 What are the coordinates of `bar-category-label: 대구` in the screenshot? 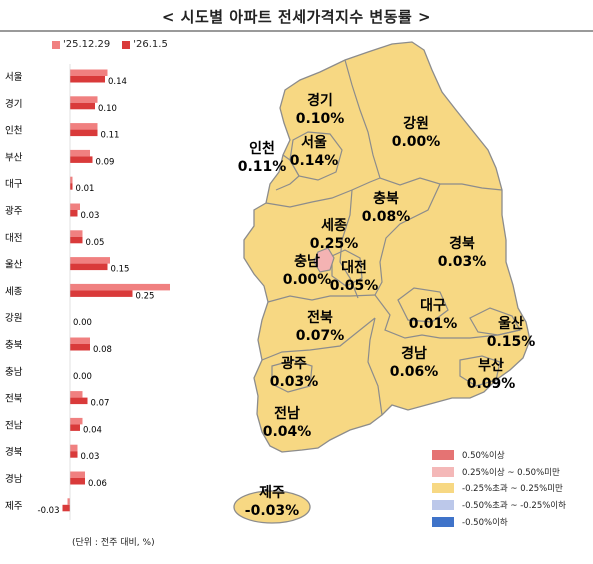 It's located at (14, 184).